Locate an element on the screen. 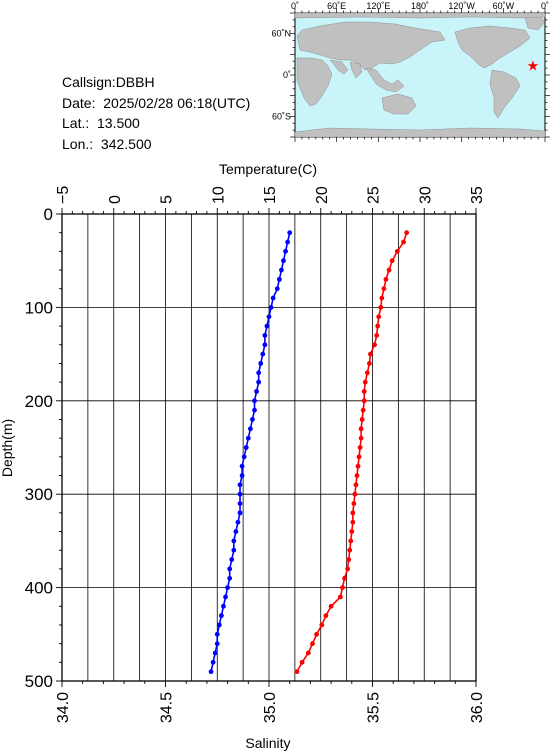  longitude-label: 180˚ is located at coordinates (420, 6).